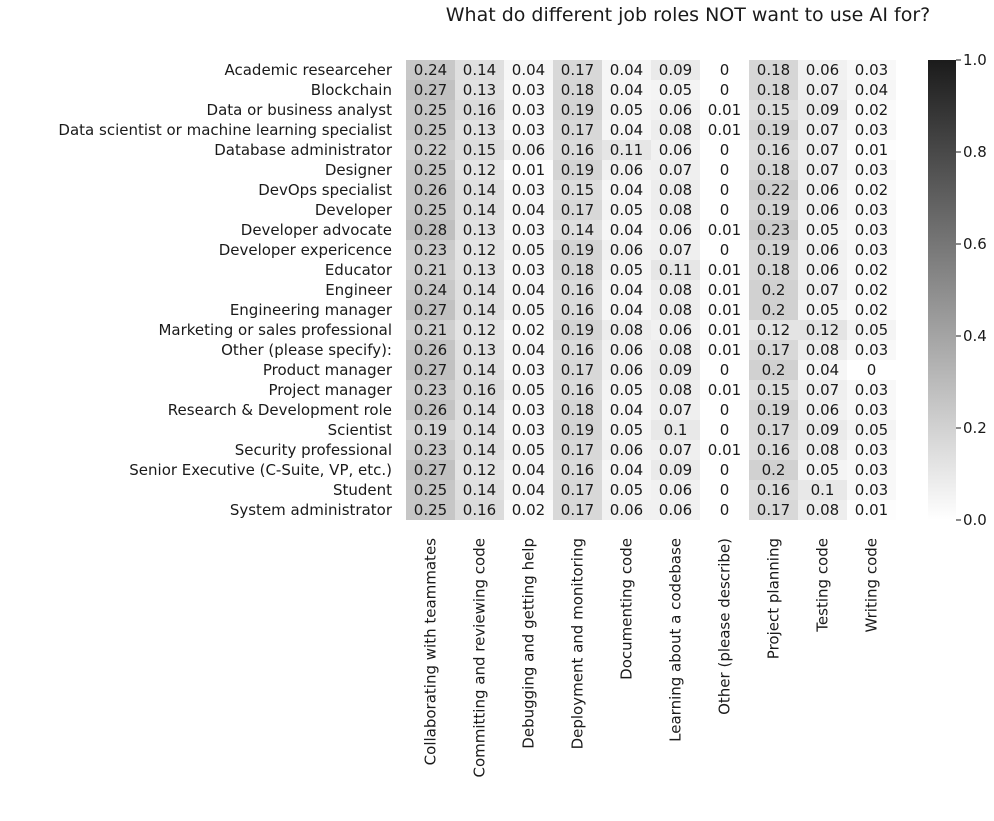 Image resolution: width=994 pixels, height=821 pixels. I want to click on cell-value-label: 0.16, so click(773, 490).